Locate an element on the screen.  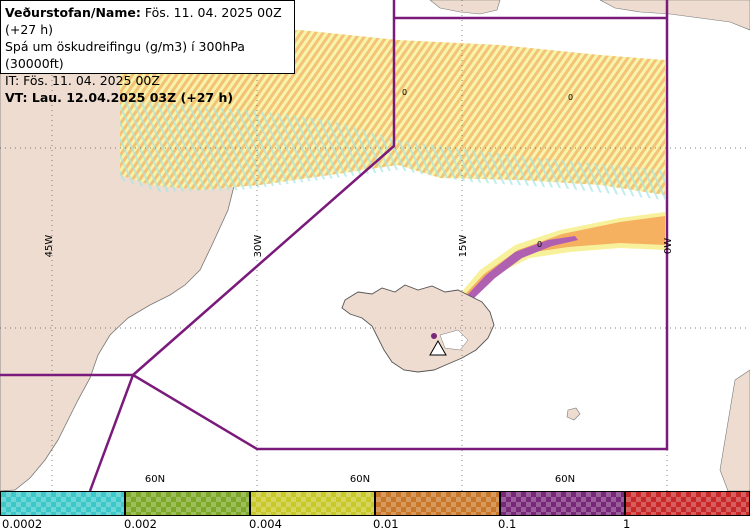
legend-tick-1: 0.0002 is located at coordinates (22, 524).